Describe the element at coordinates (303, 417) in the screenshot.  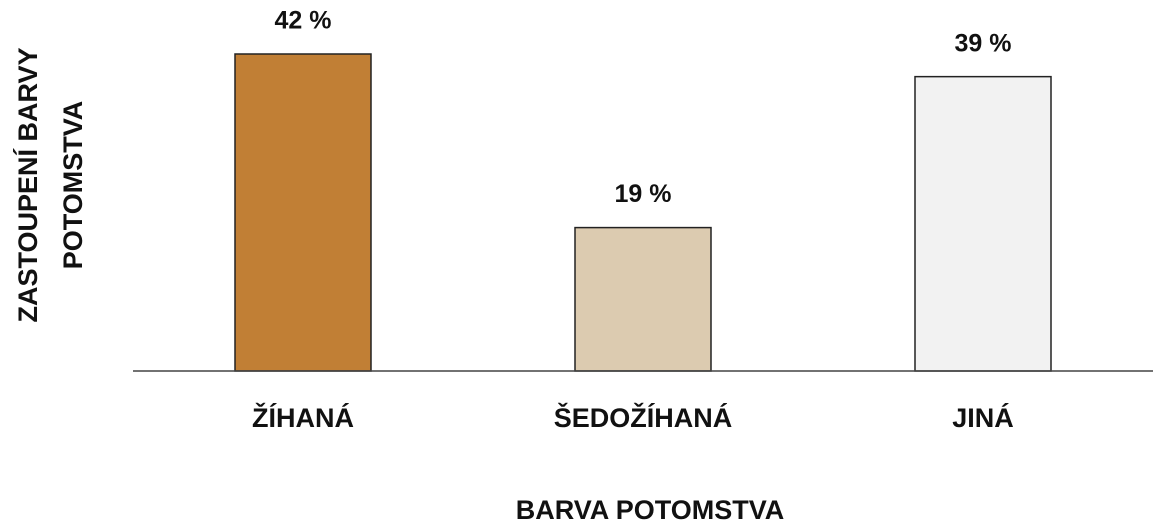
I see `x-tick-label: ŽÍHANÁ` at that location.